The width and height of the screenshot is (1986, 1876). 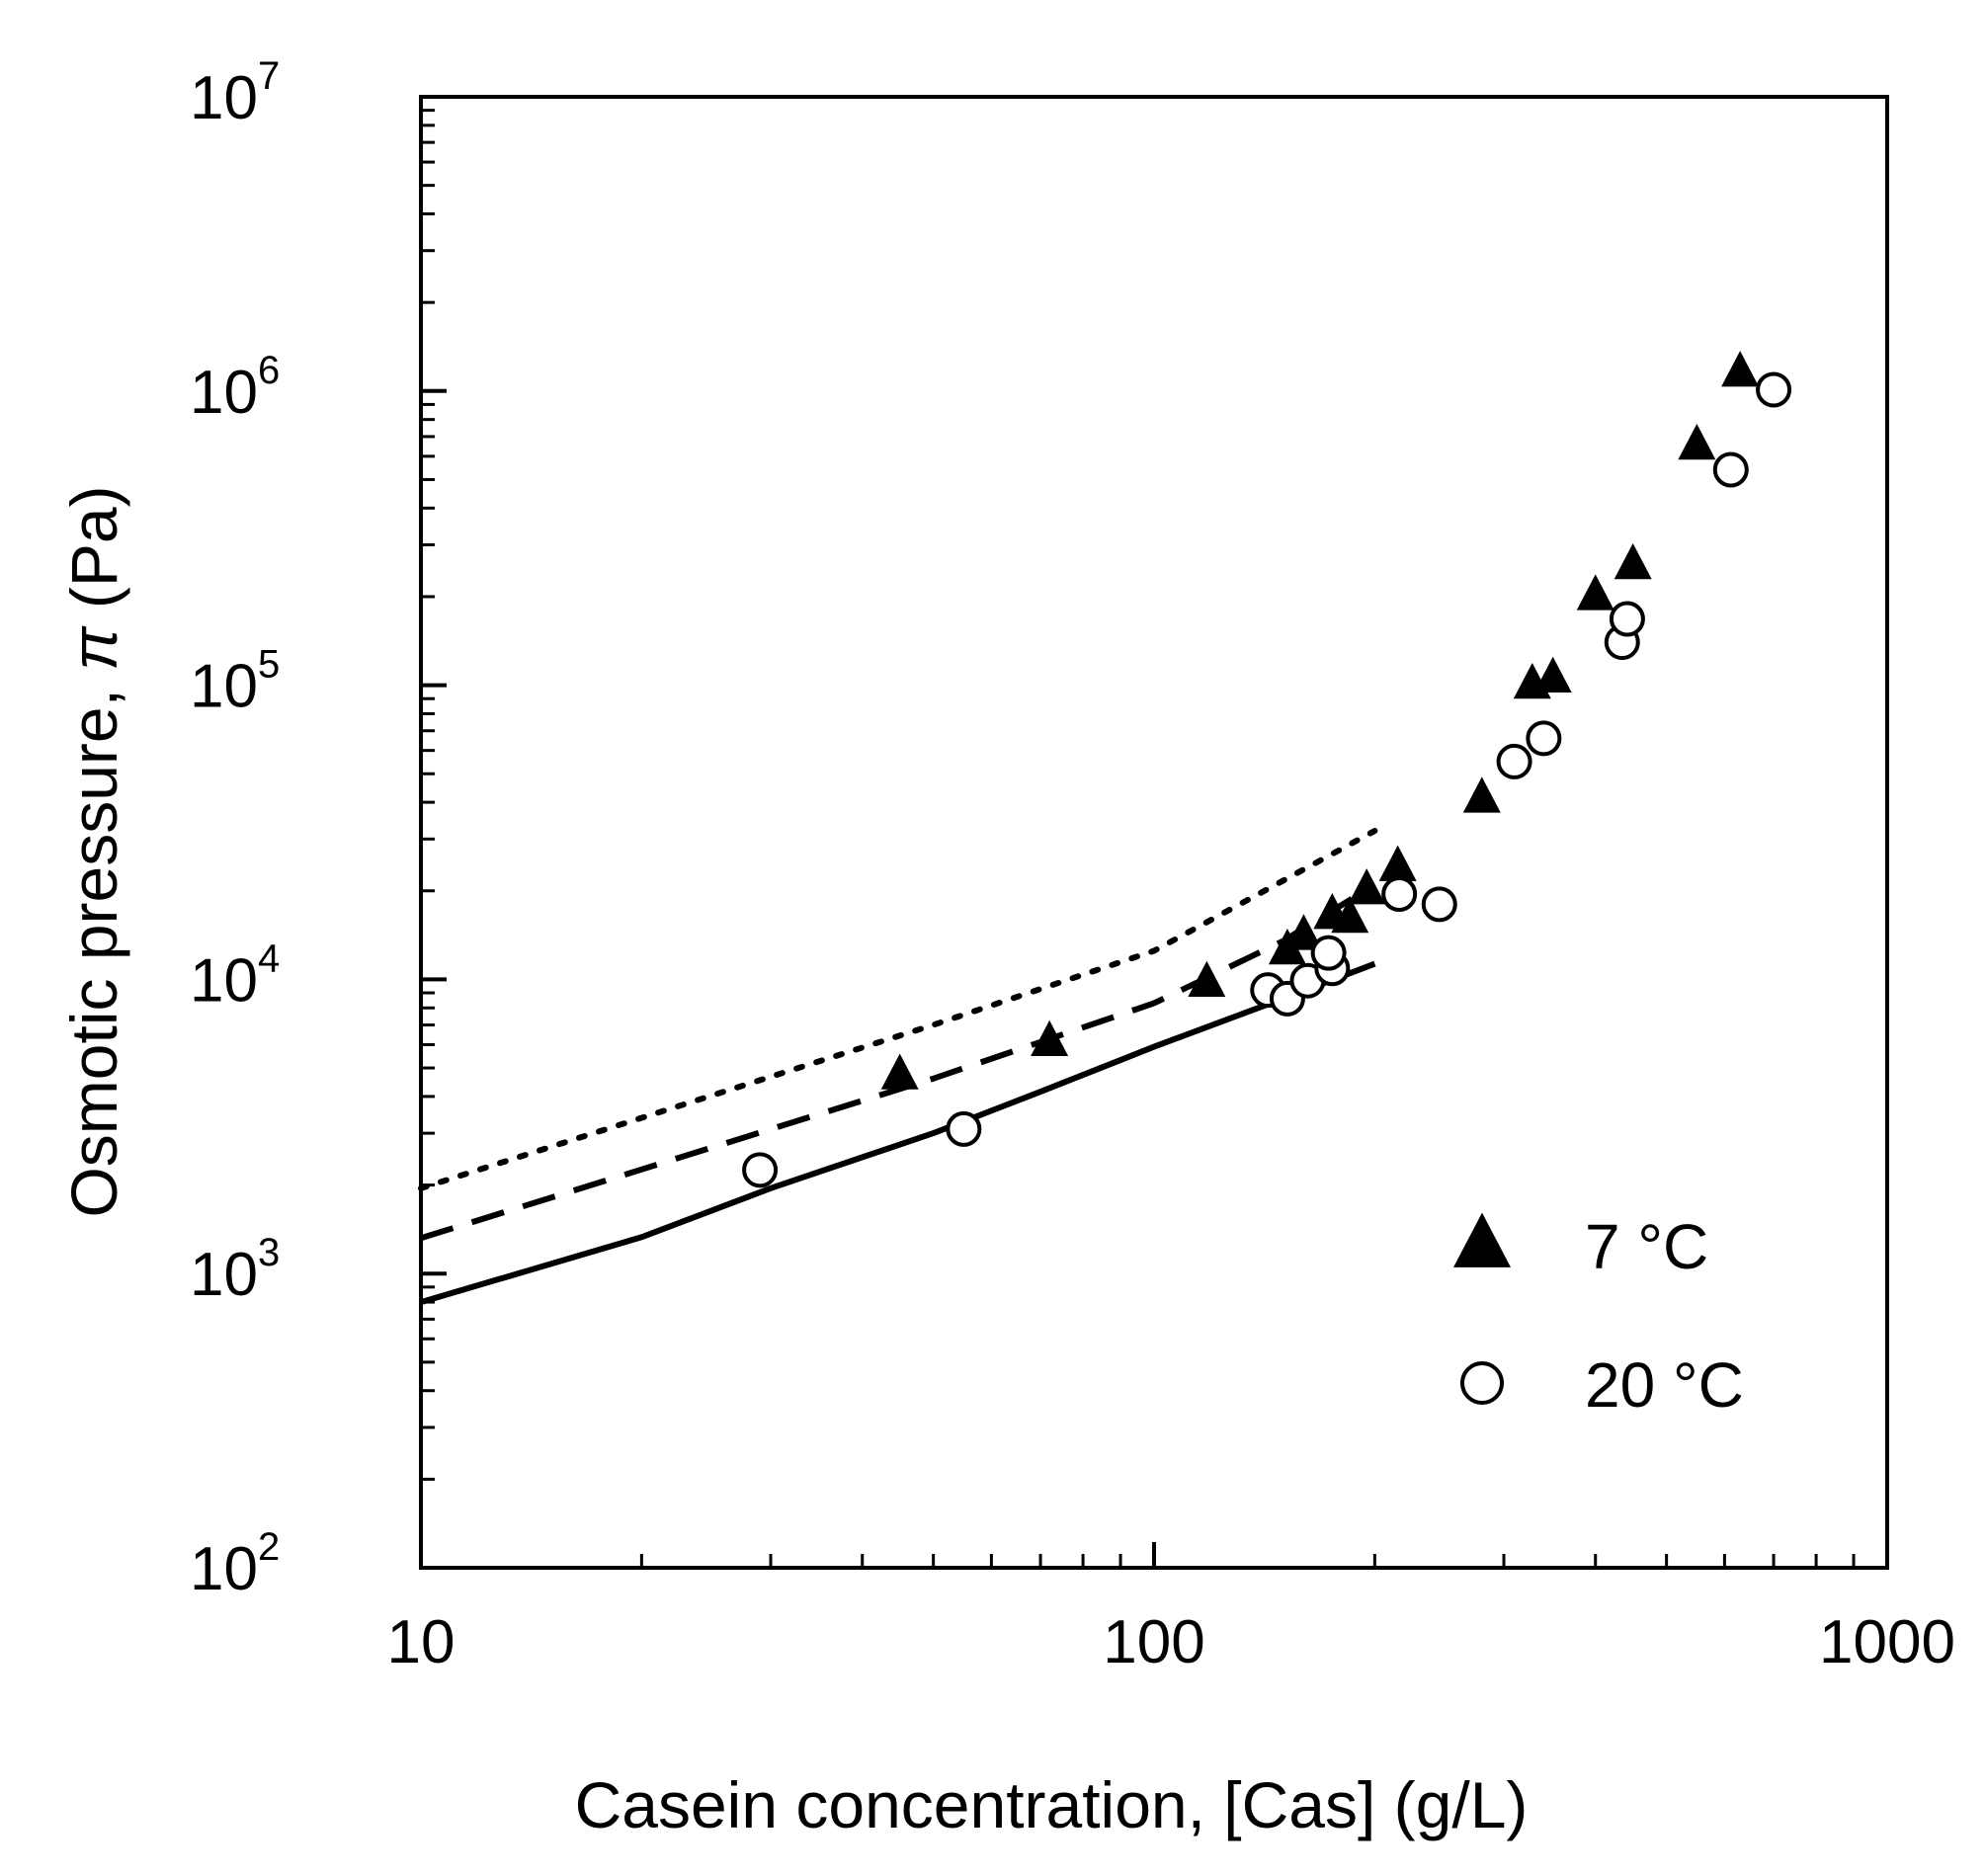 What do you see at coordinates (1887, 1642) in the screenshot?
I see `x-tick-label: 1000` at bounding box center [1887, 1642].